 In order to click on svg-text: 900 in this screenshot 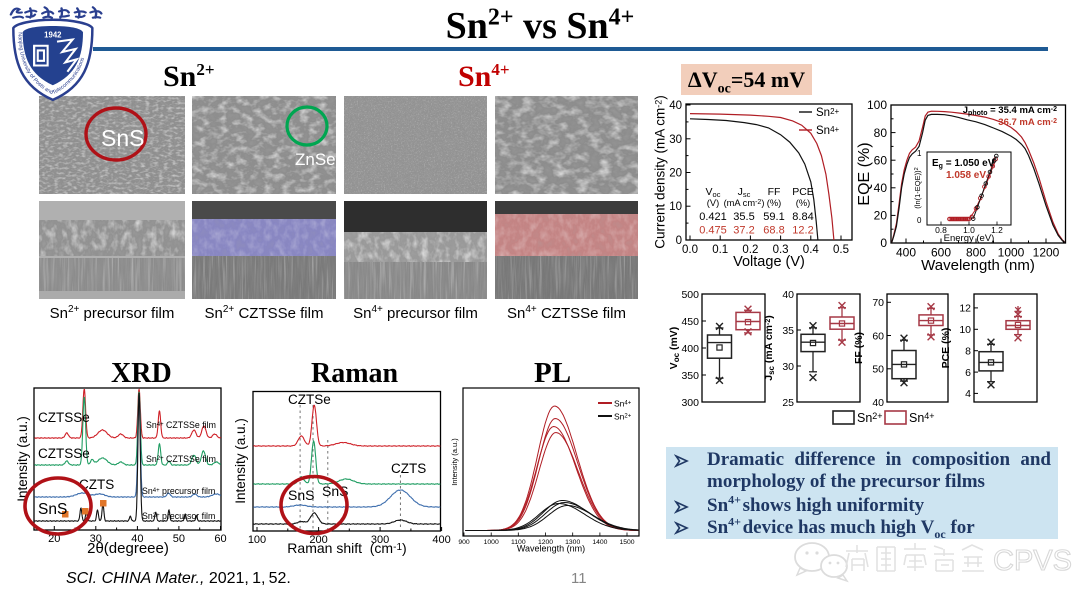, I will do `click(464, 542)`.